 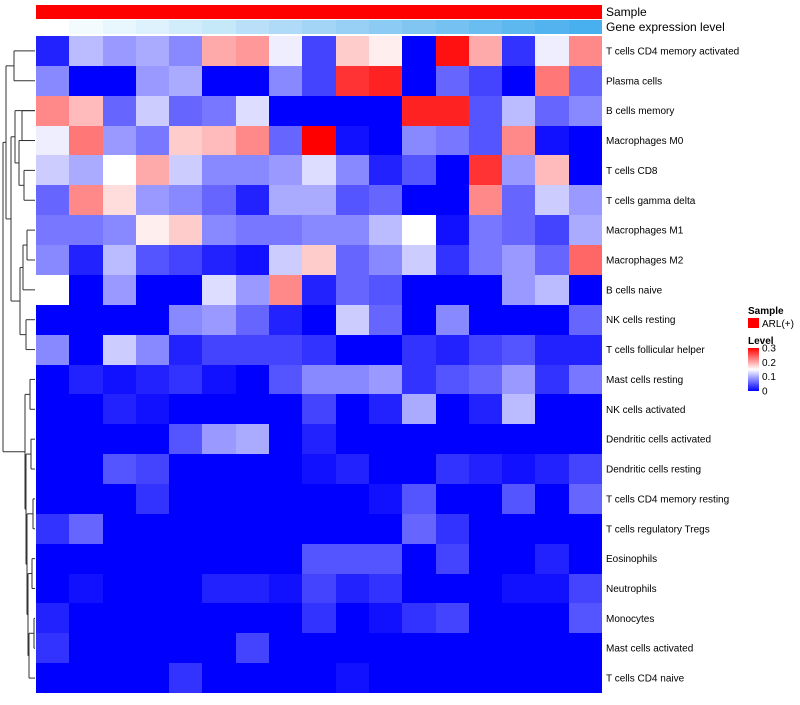 What do you see at coordinates (766, 311) in the screenshot?
I see `sample-legend-title: Sample` at bounding box center [766, 311].